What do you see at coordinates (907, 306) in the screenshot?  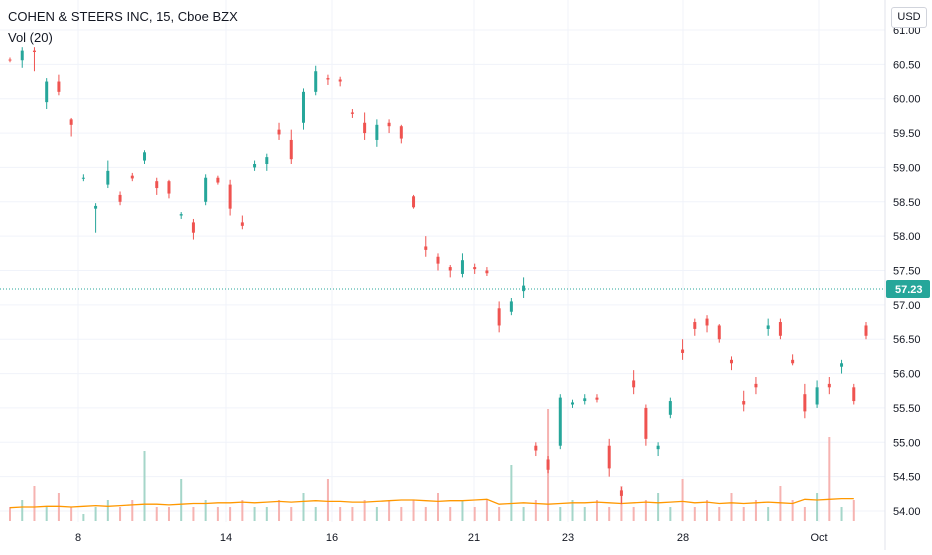 I see `price-tick-label: 57.00` at bounding box center [907, 306].